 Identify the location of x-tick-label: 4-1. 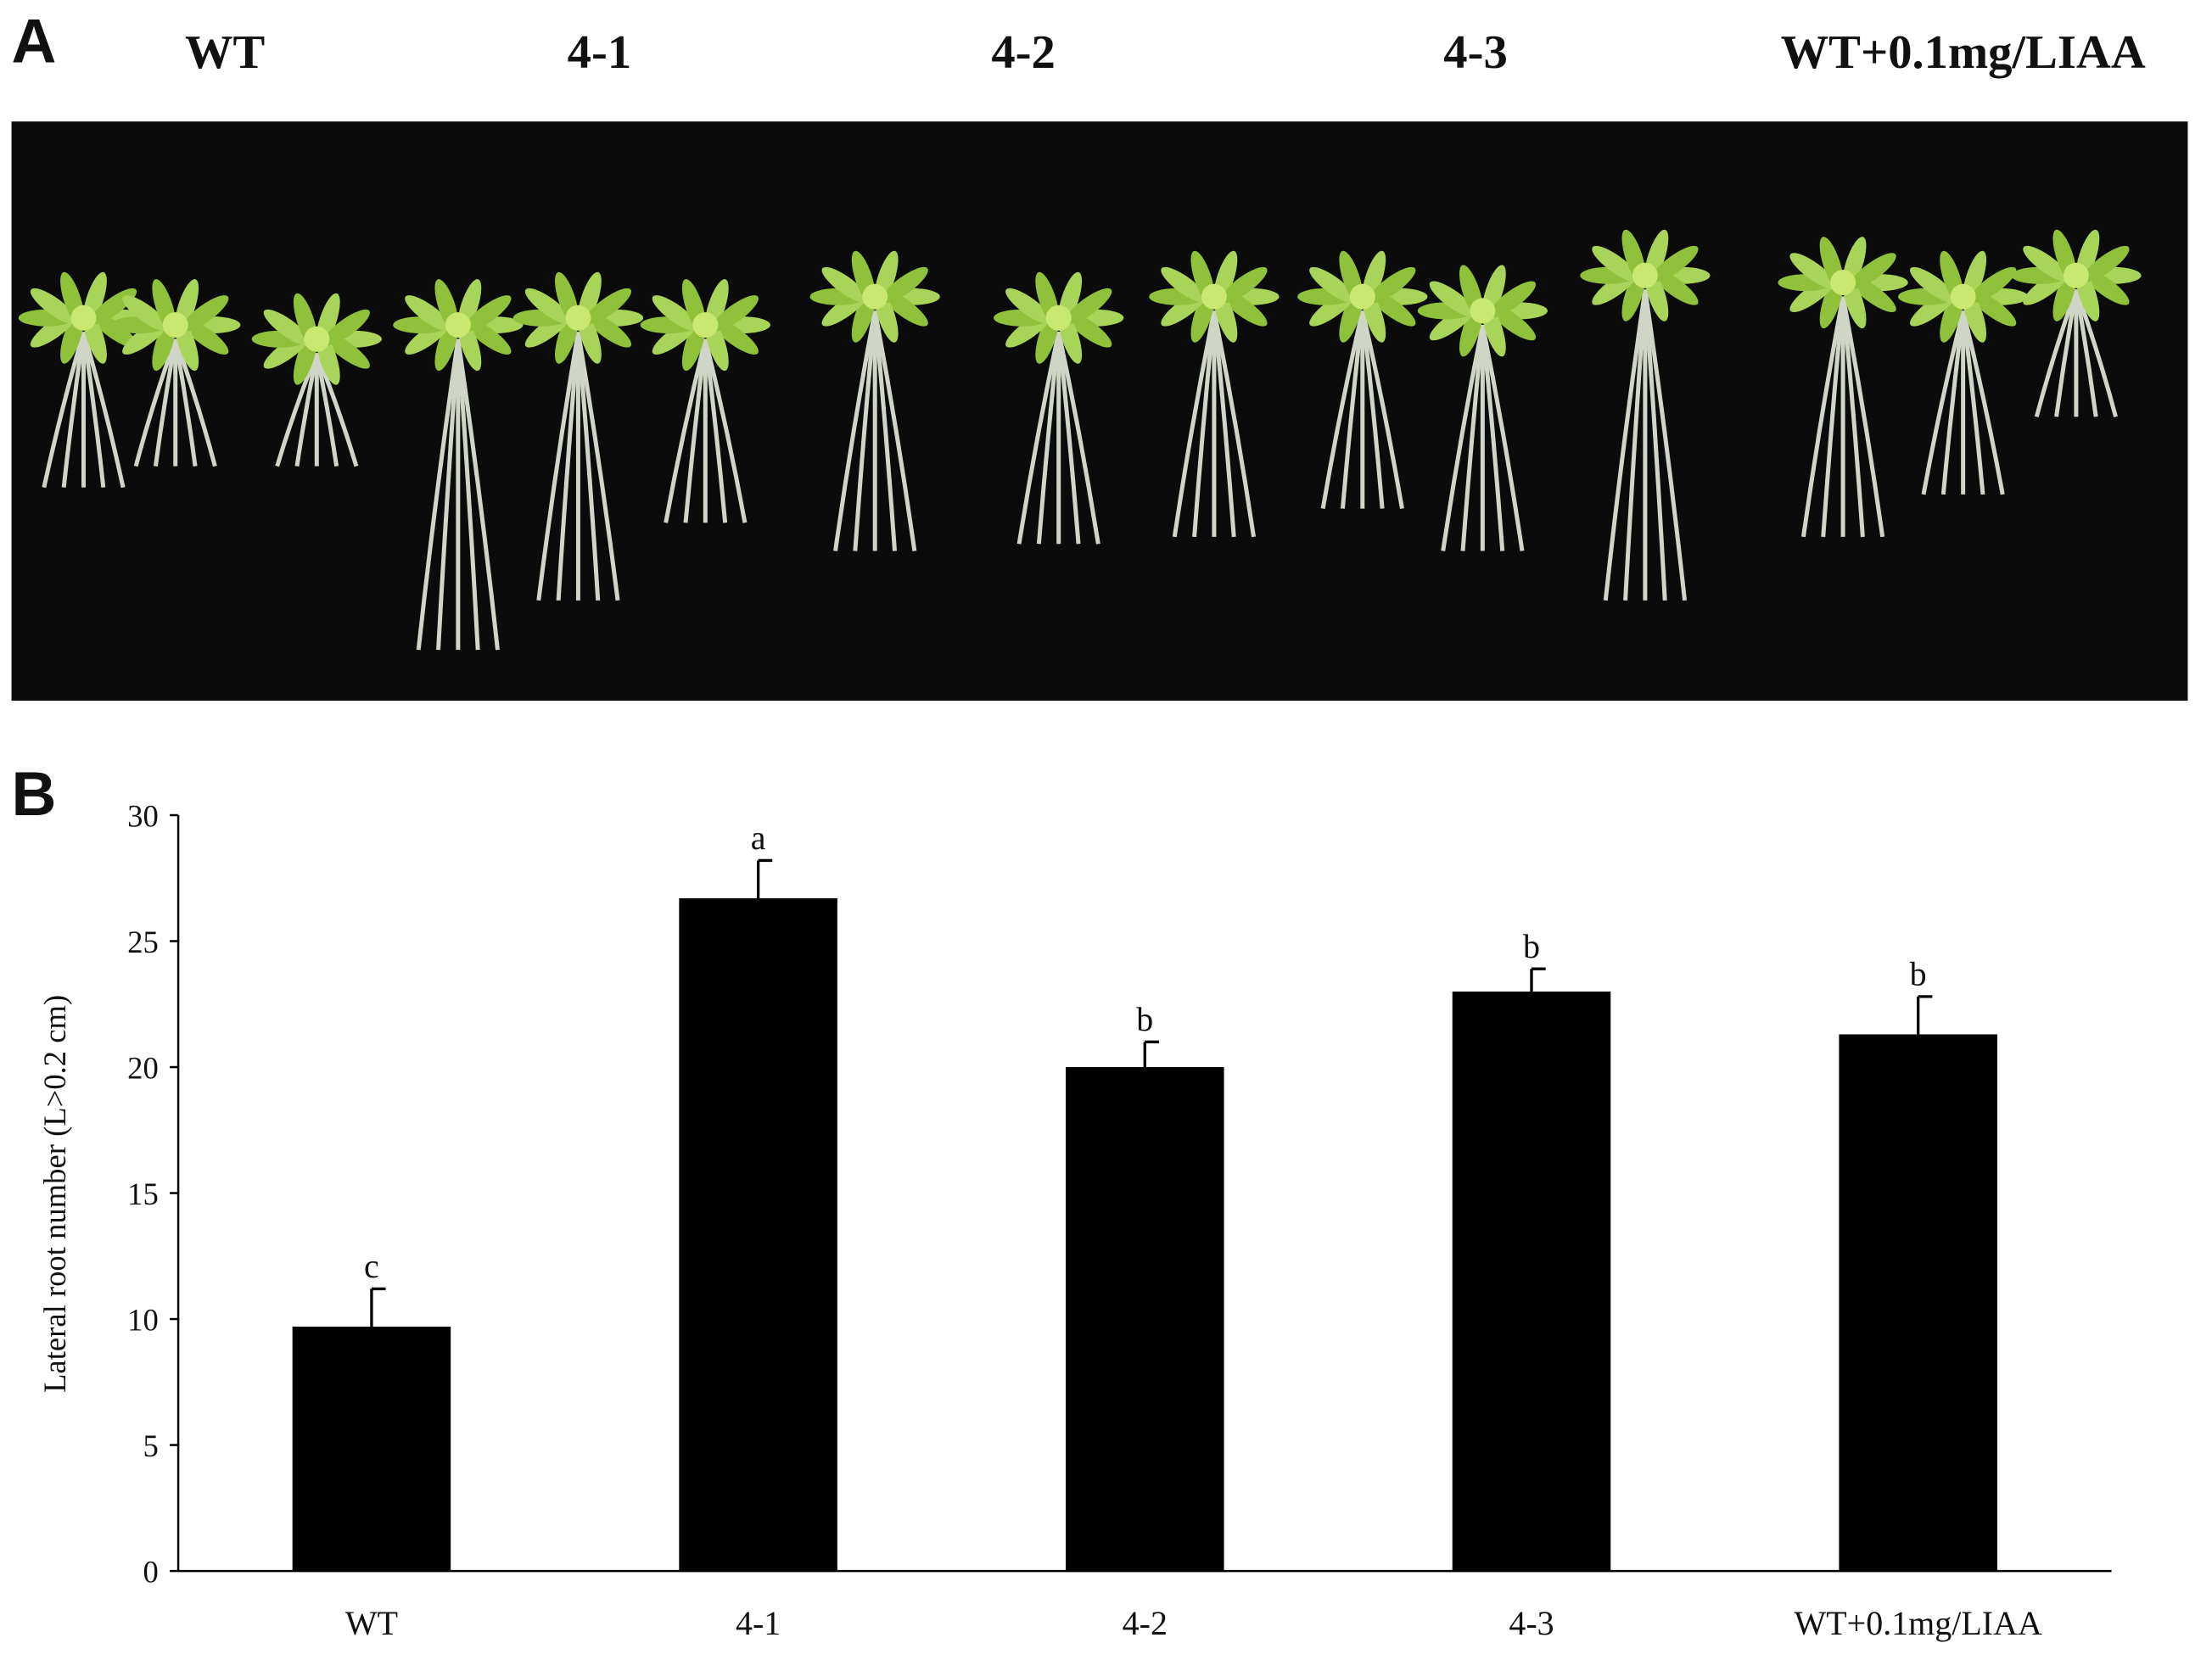
(758, 1623).